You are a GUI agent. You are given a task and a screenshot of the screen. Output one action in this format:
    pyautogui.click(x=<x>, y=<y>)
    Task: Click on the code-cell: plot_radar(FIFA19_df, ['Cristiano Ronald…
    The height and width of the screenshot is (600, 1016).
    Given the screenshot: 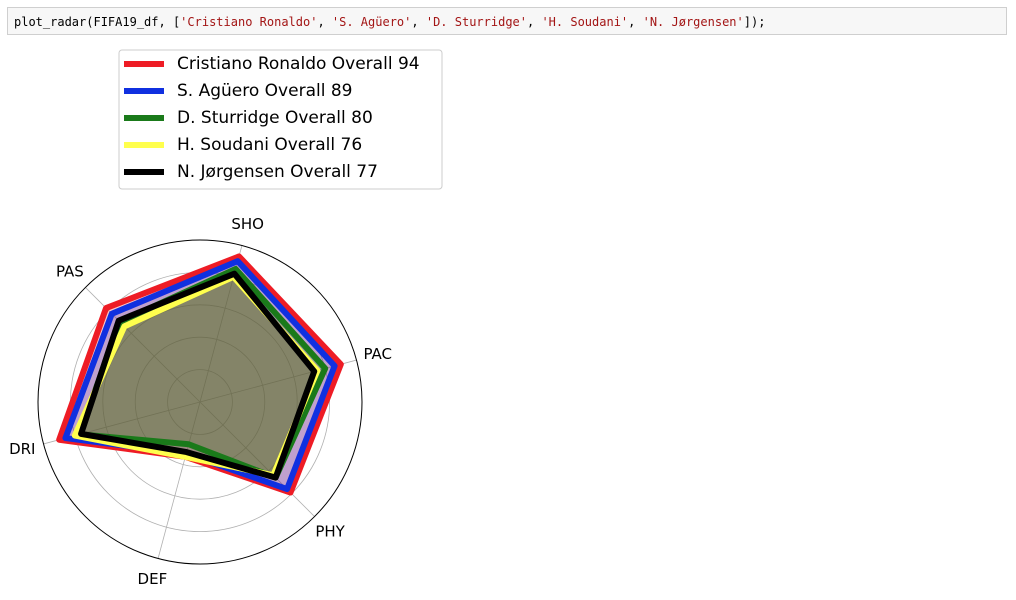 What is the action you would take?
    pyautogui.click(x=507, y=21)
    